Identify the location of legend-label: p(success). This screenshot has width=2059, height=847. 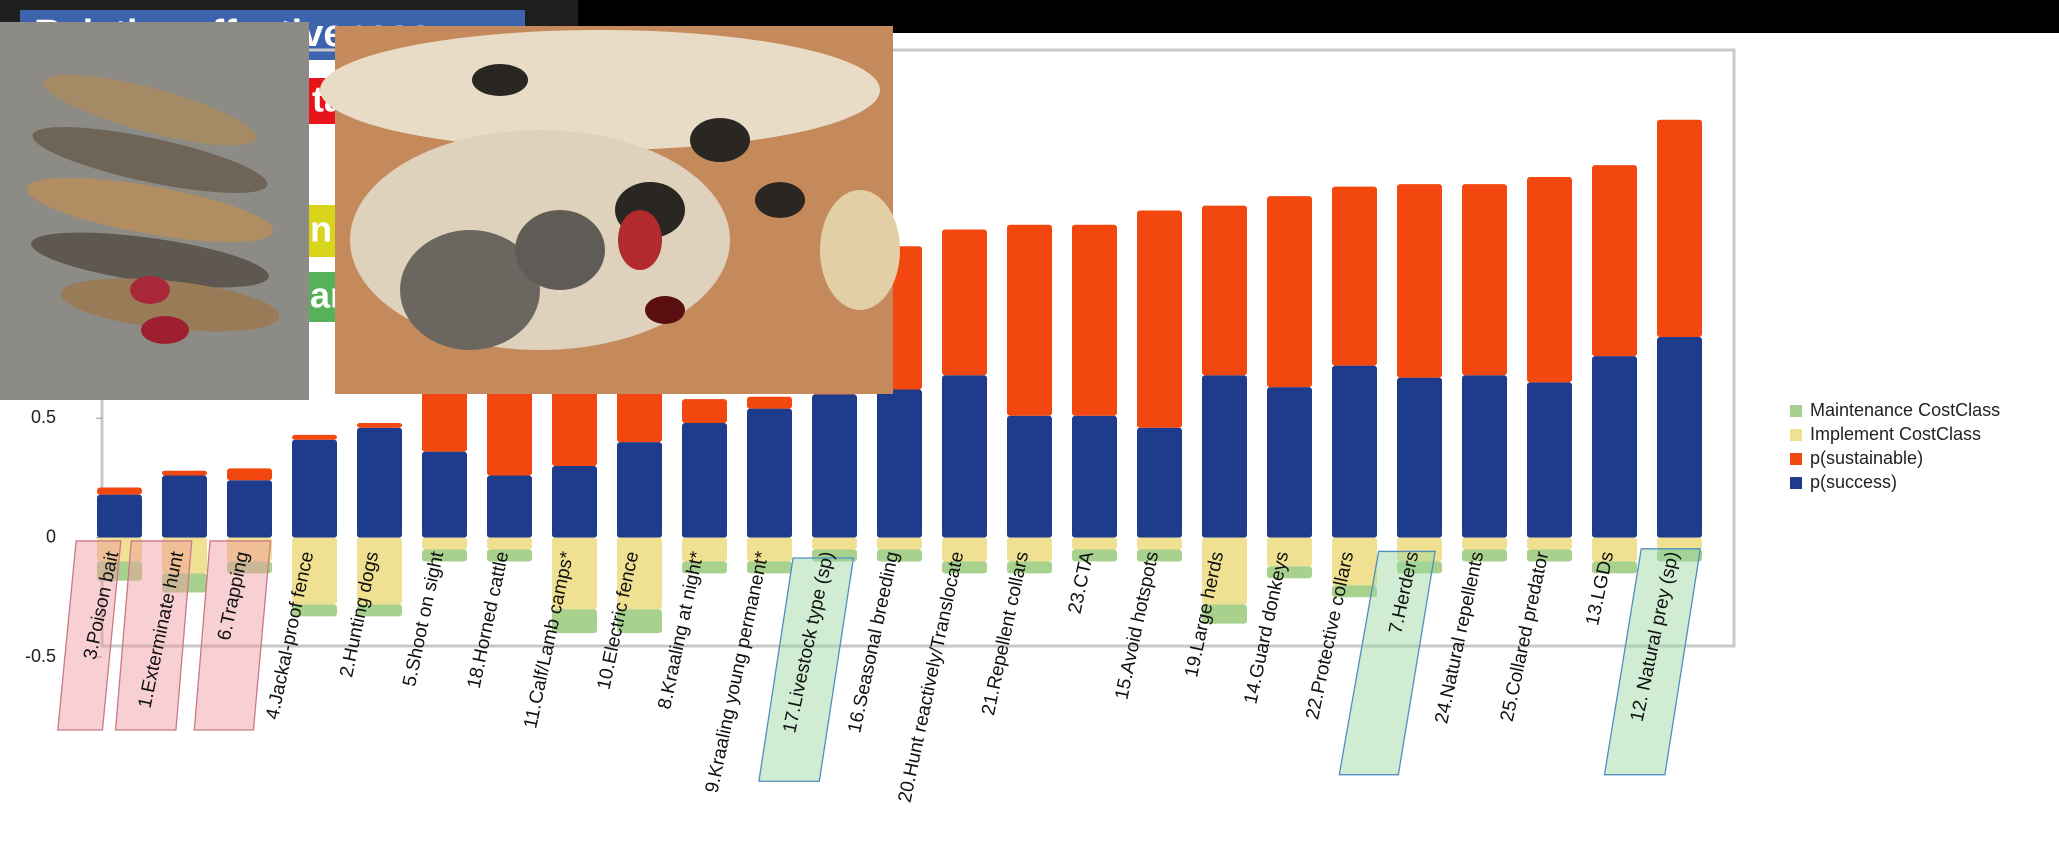
(1853, 482).